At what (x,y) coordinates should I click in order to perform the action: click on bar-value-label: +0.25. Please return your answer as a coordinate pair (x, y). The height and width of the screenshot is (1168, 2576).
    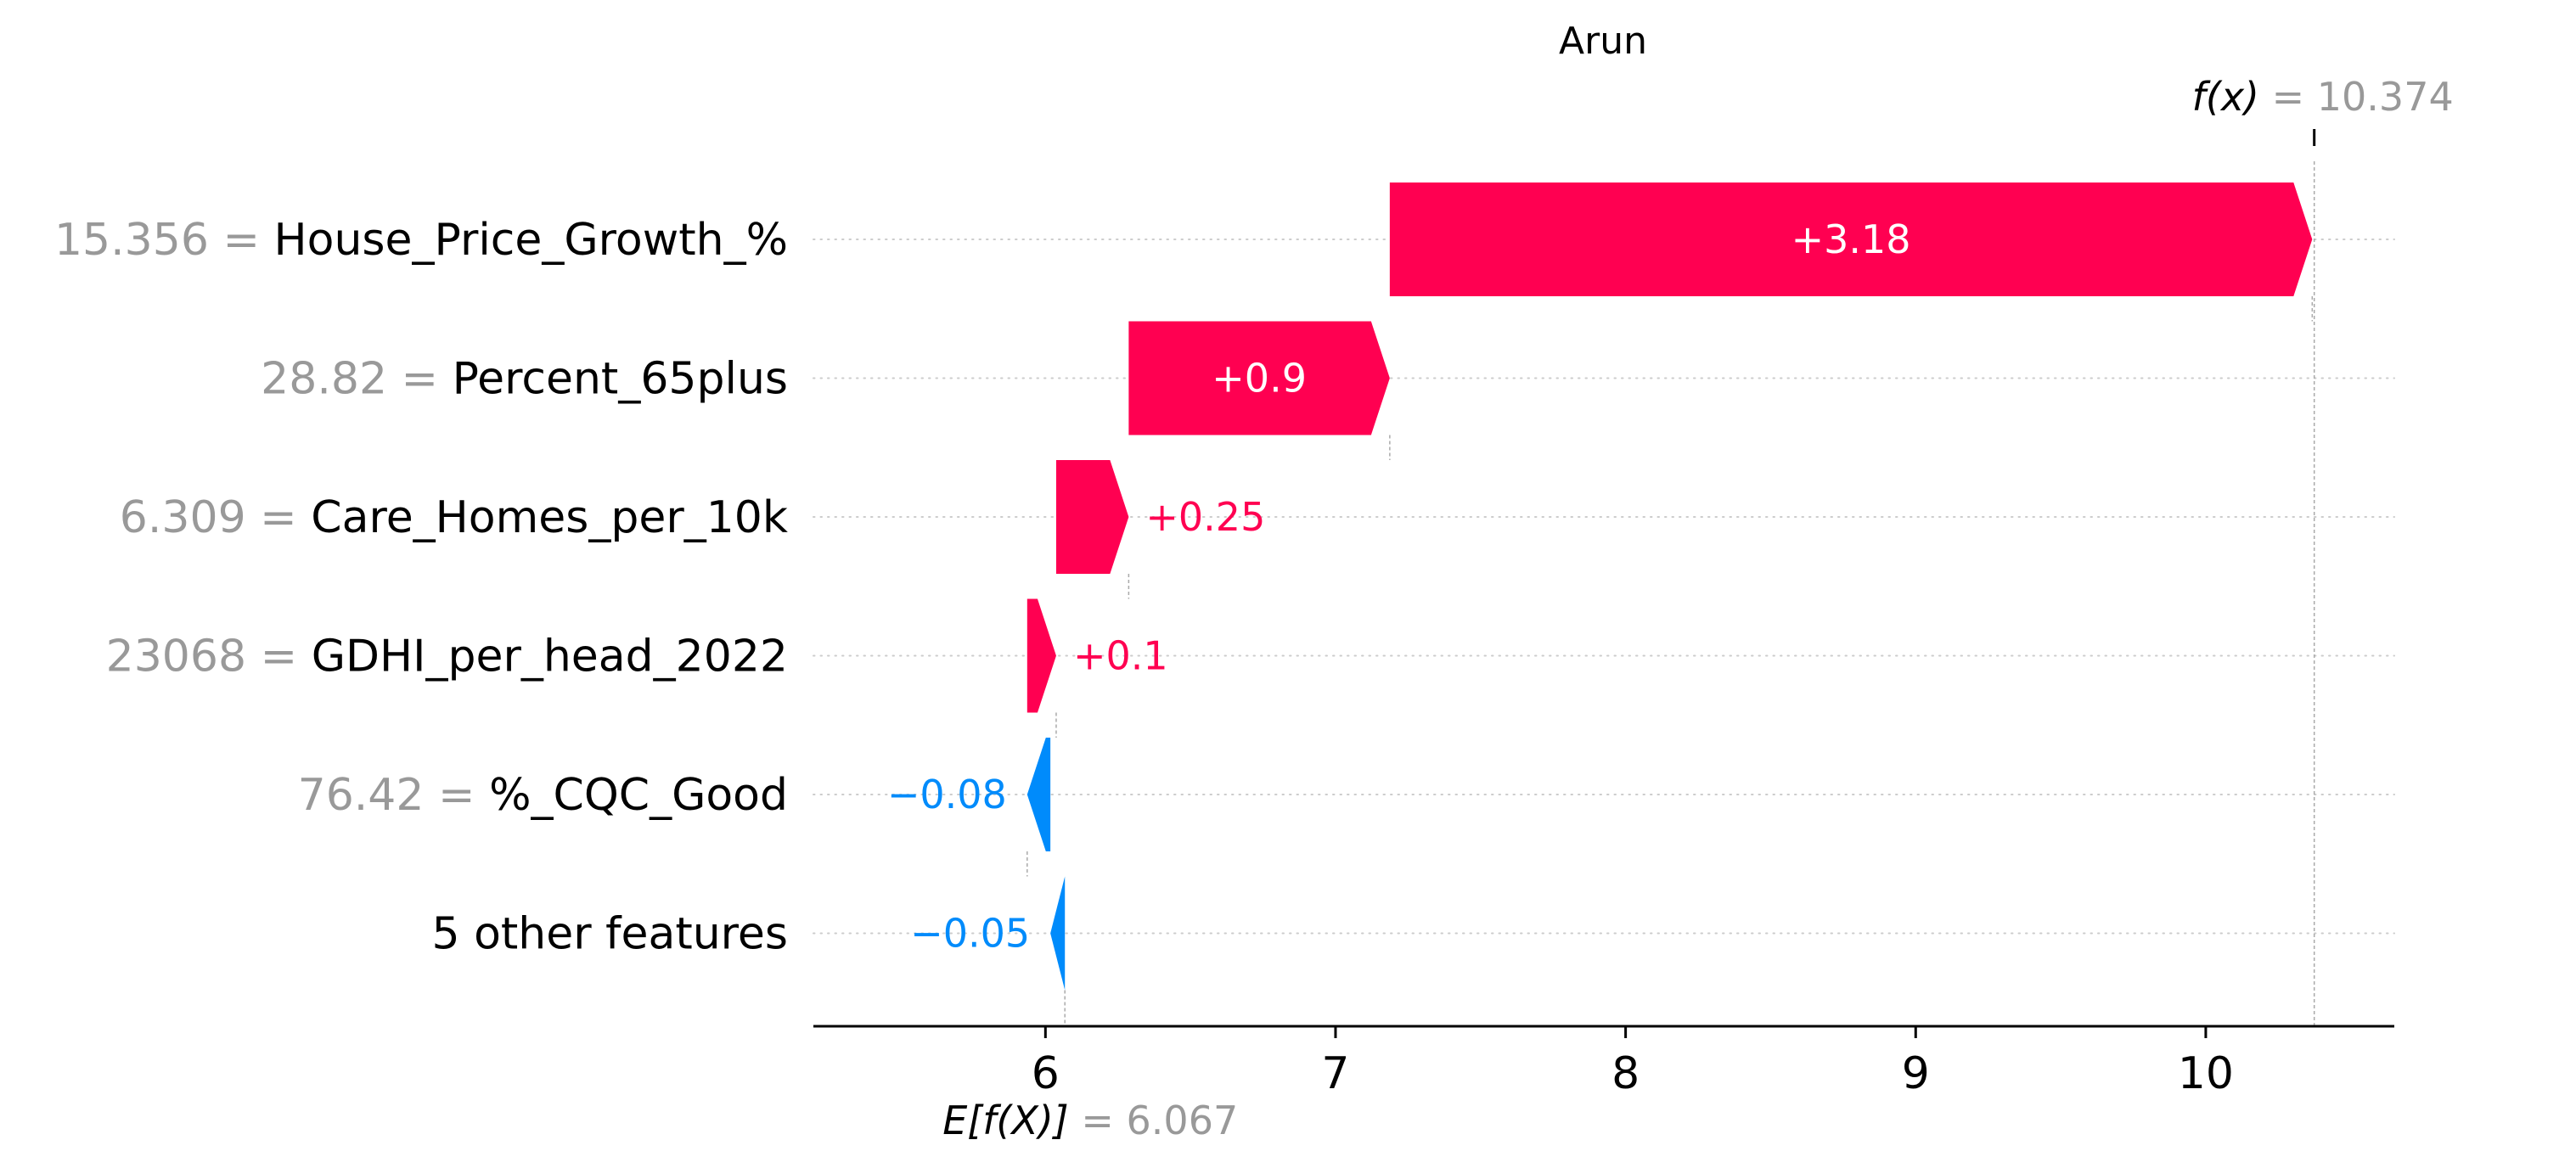
    Looking at the image, I should click on (1205, 517).